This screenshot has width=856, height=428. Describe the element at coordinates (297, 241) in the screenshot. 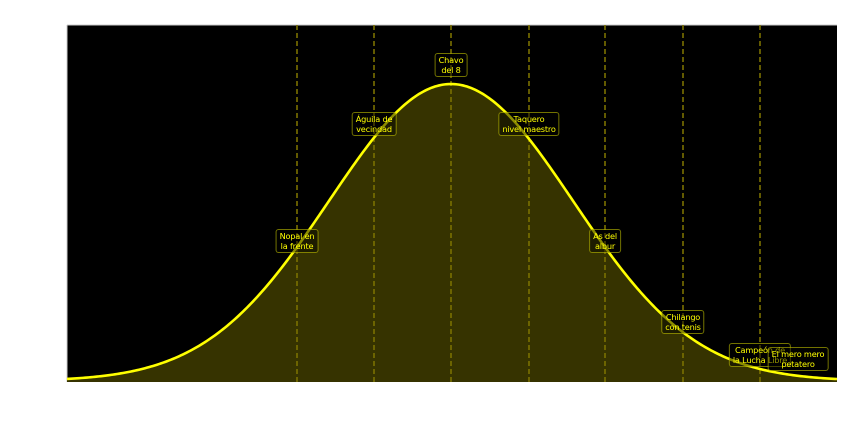

I see `annotation-label-nopal: Nopal en la frente` at that location.